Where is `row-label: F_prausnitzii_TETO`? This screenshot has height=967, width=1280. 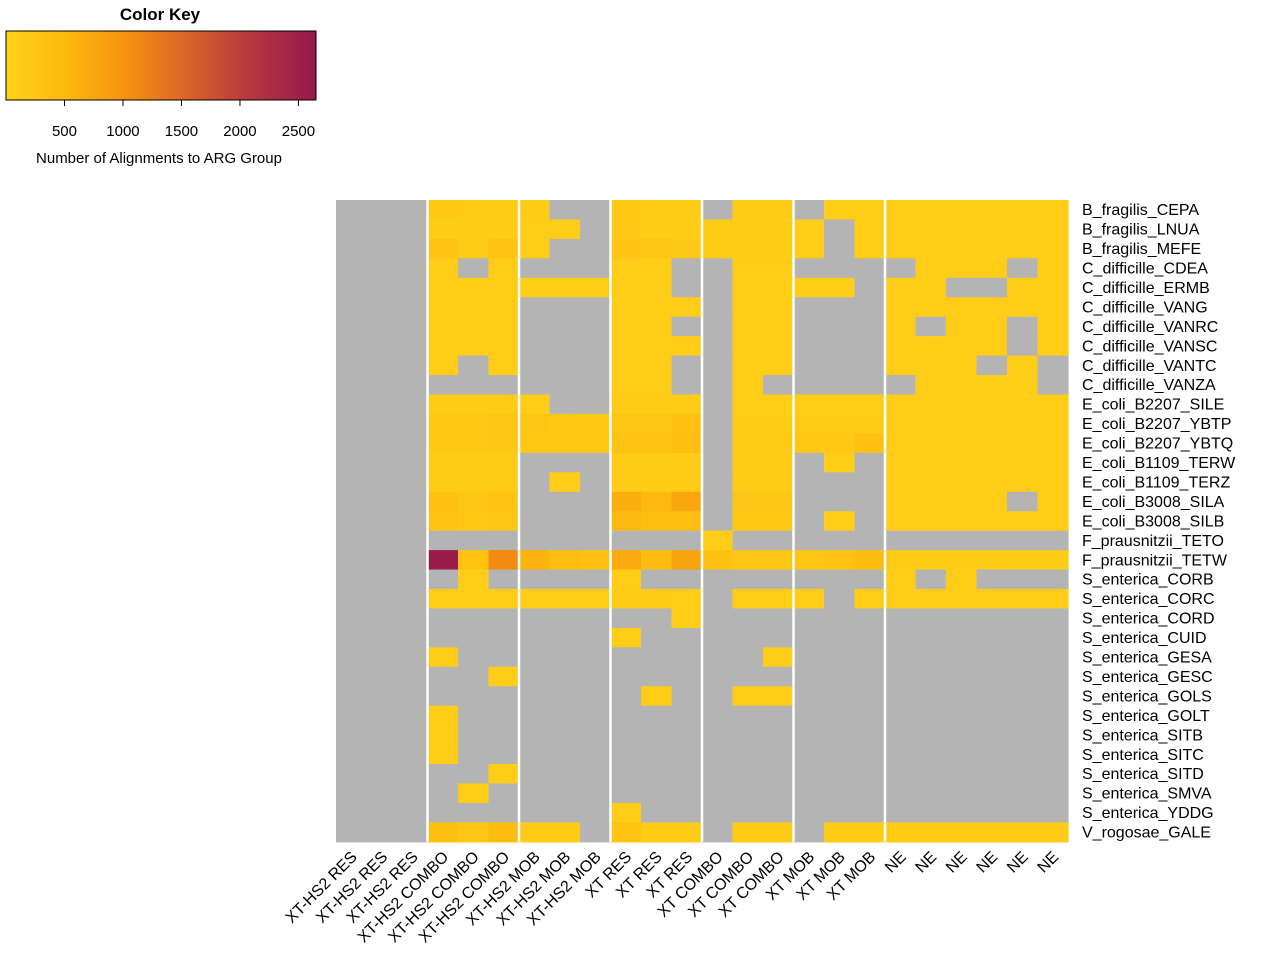 row-label: F_prausnitzii_TETO is located at coordinates (1153, 541).